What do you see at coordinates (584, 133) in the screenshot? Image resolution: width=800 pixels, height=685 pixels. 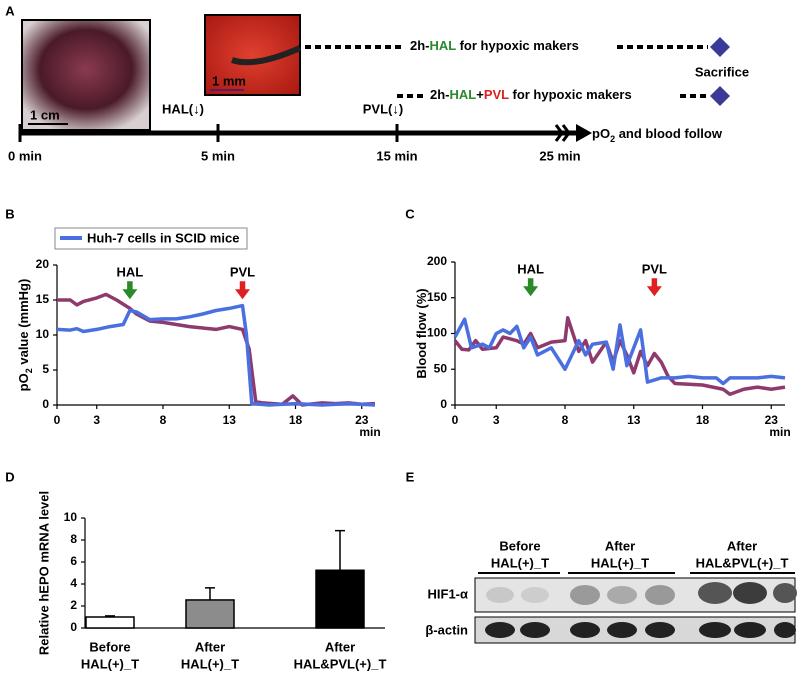 I see `timeline-arrow` at bounding box center [584, 133].